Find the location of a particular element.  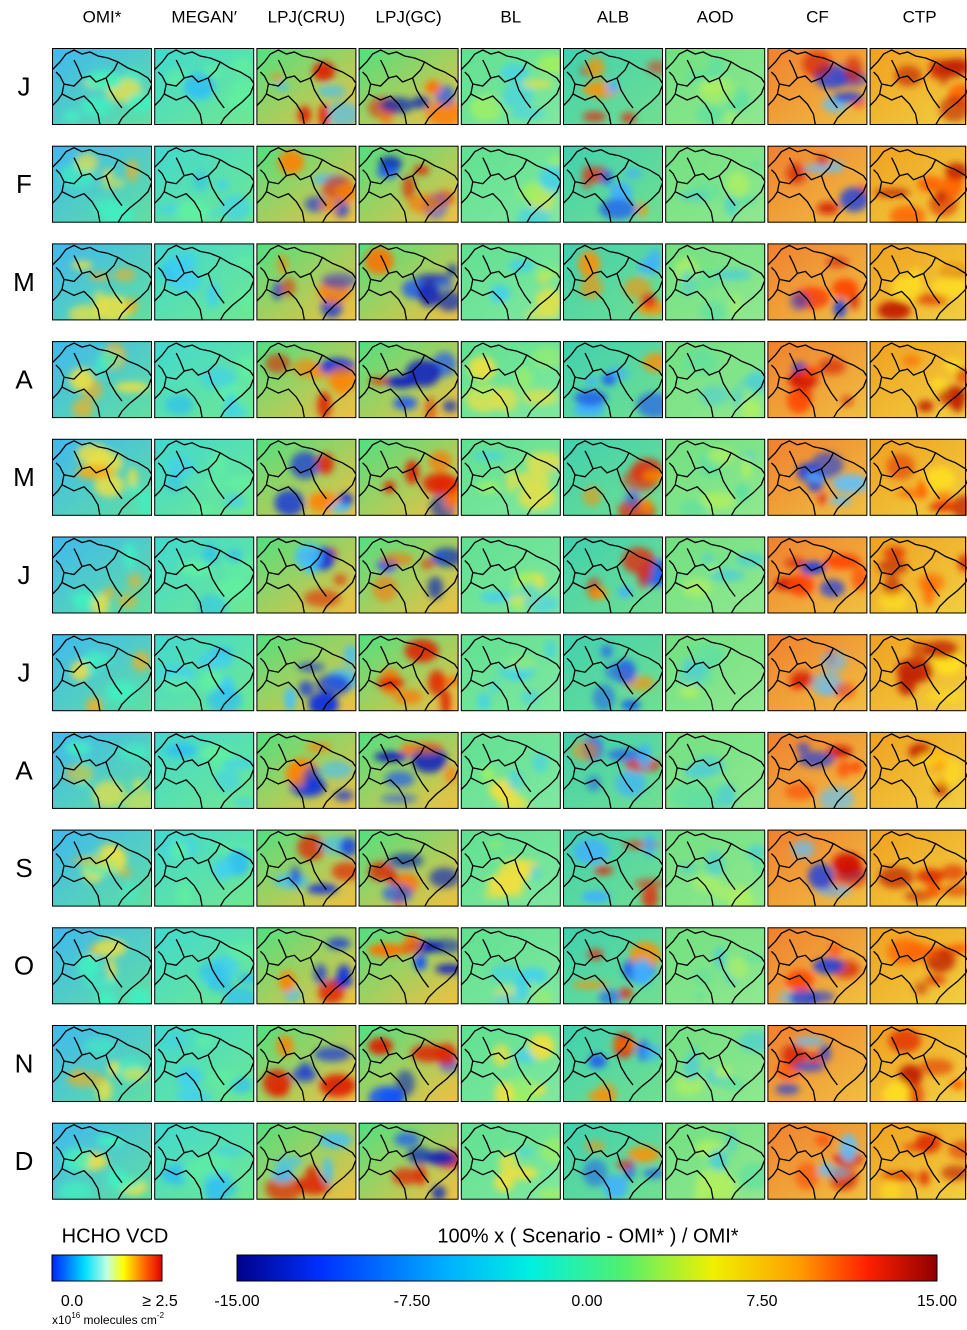

row-label: S is located at coordinates (23, 868).